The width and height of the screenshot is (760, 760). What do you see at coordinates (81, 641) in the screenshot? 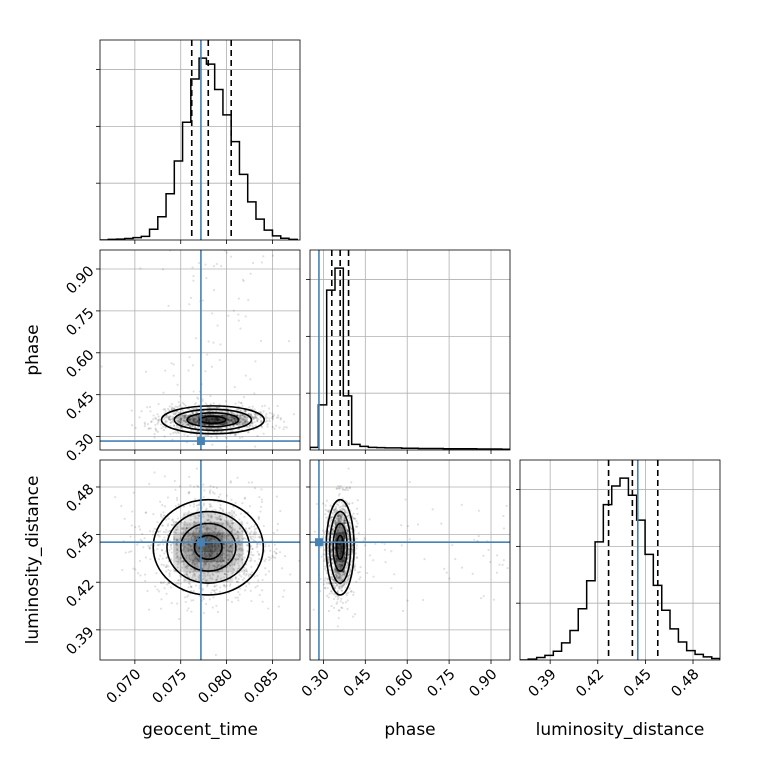
I see `y-tick-label-luminosity_distance-0: 0.39` at bounding box center [81, 641].